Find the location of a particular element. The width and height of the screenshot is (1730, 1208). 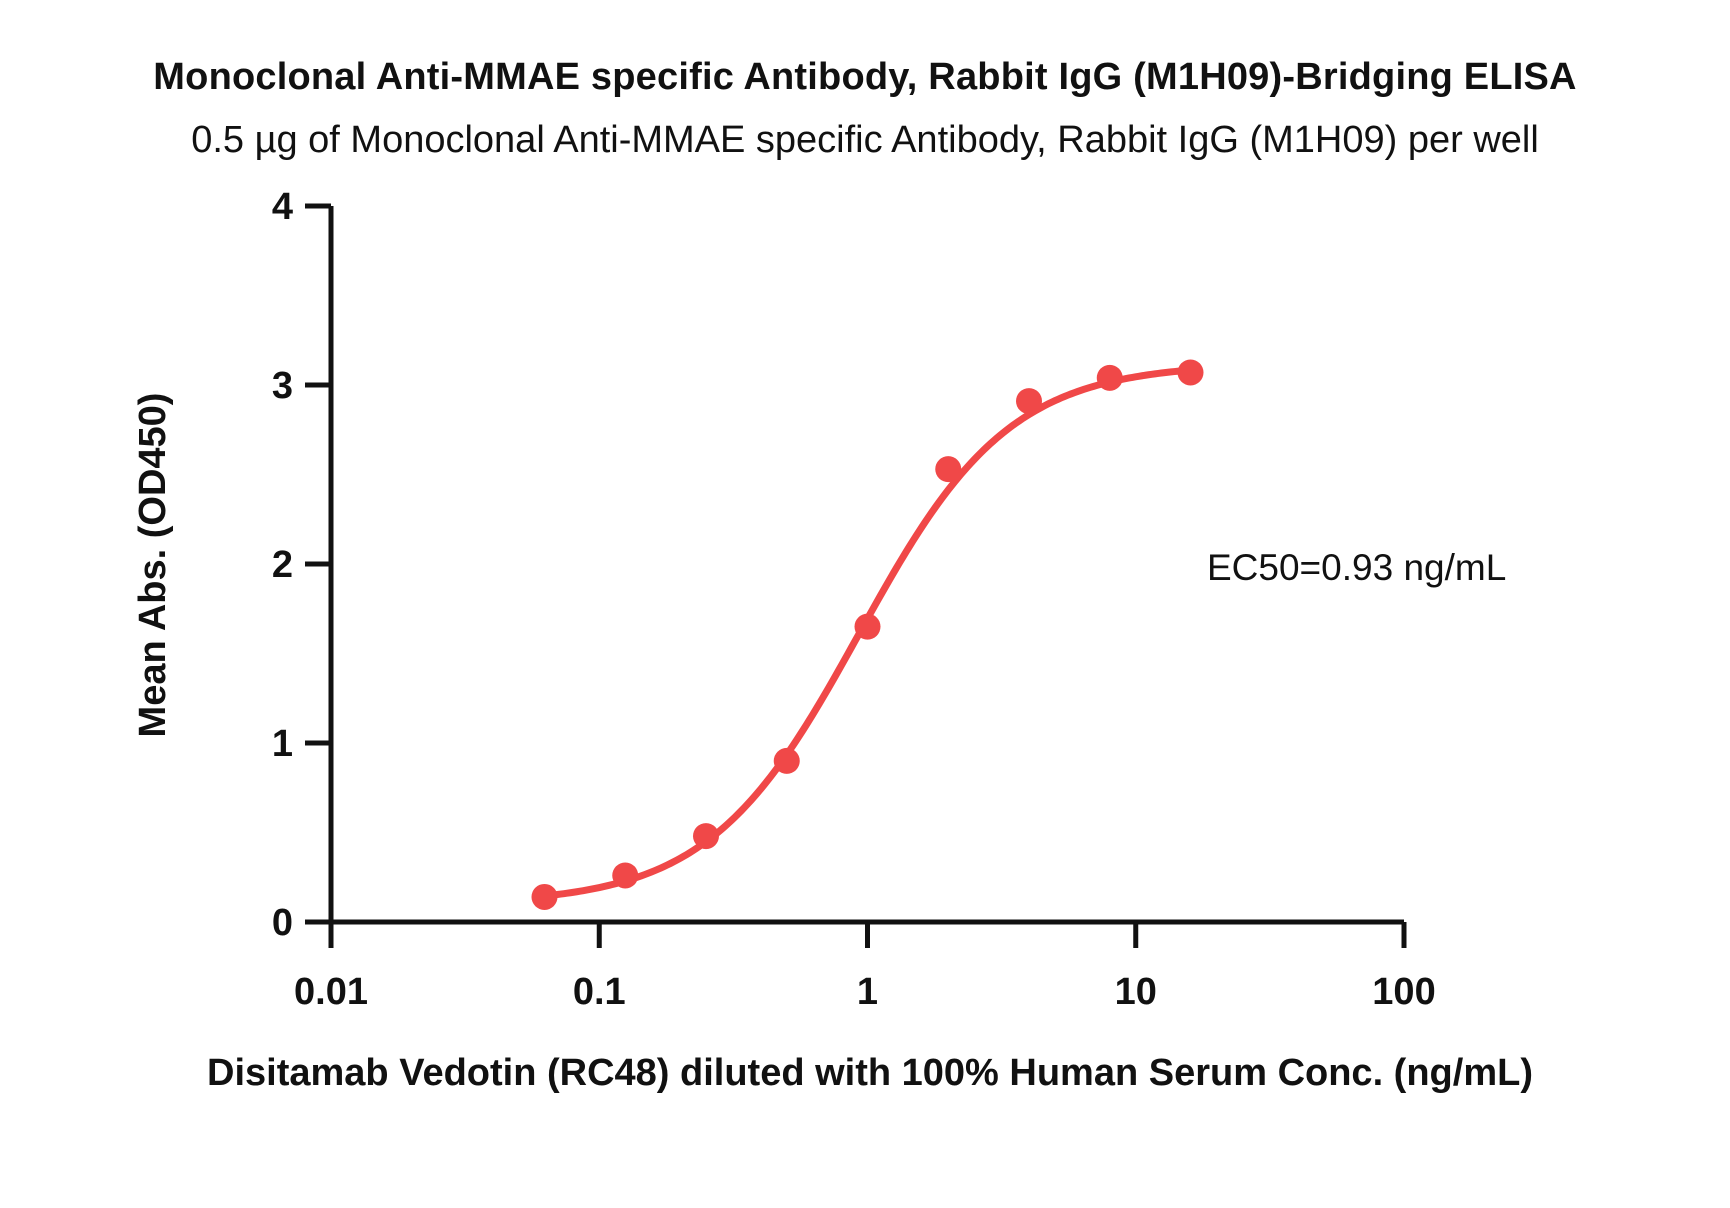

y-tick-label: 1 is located at coordinates (282, 744).